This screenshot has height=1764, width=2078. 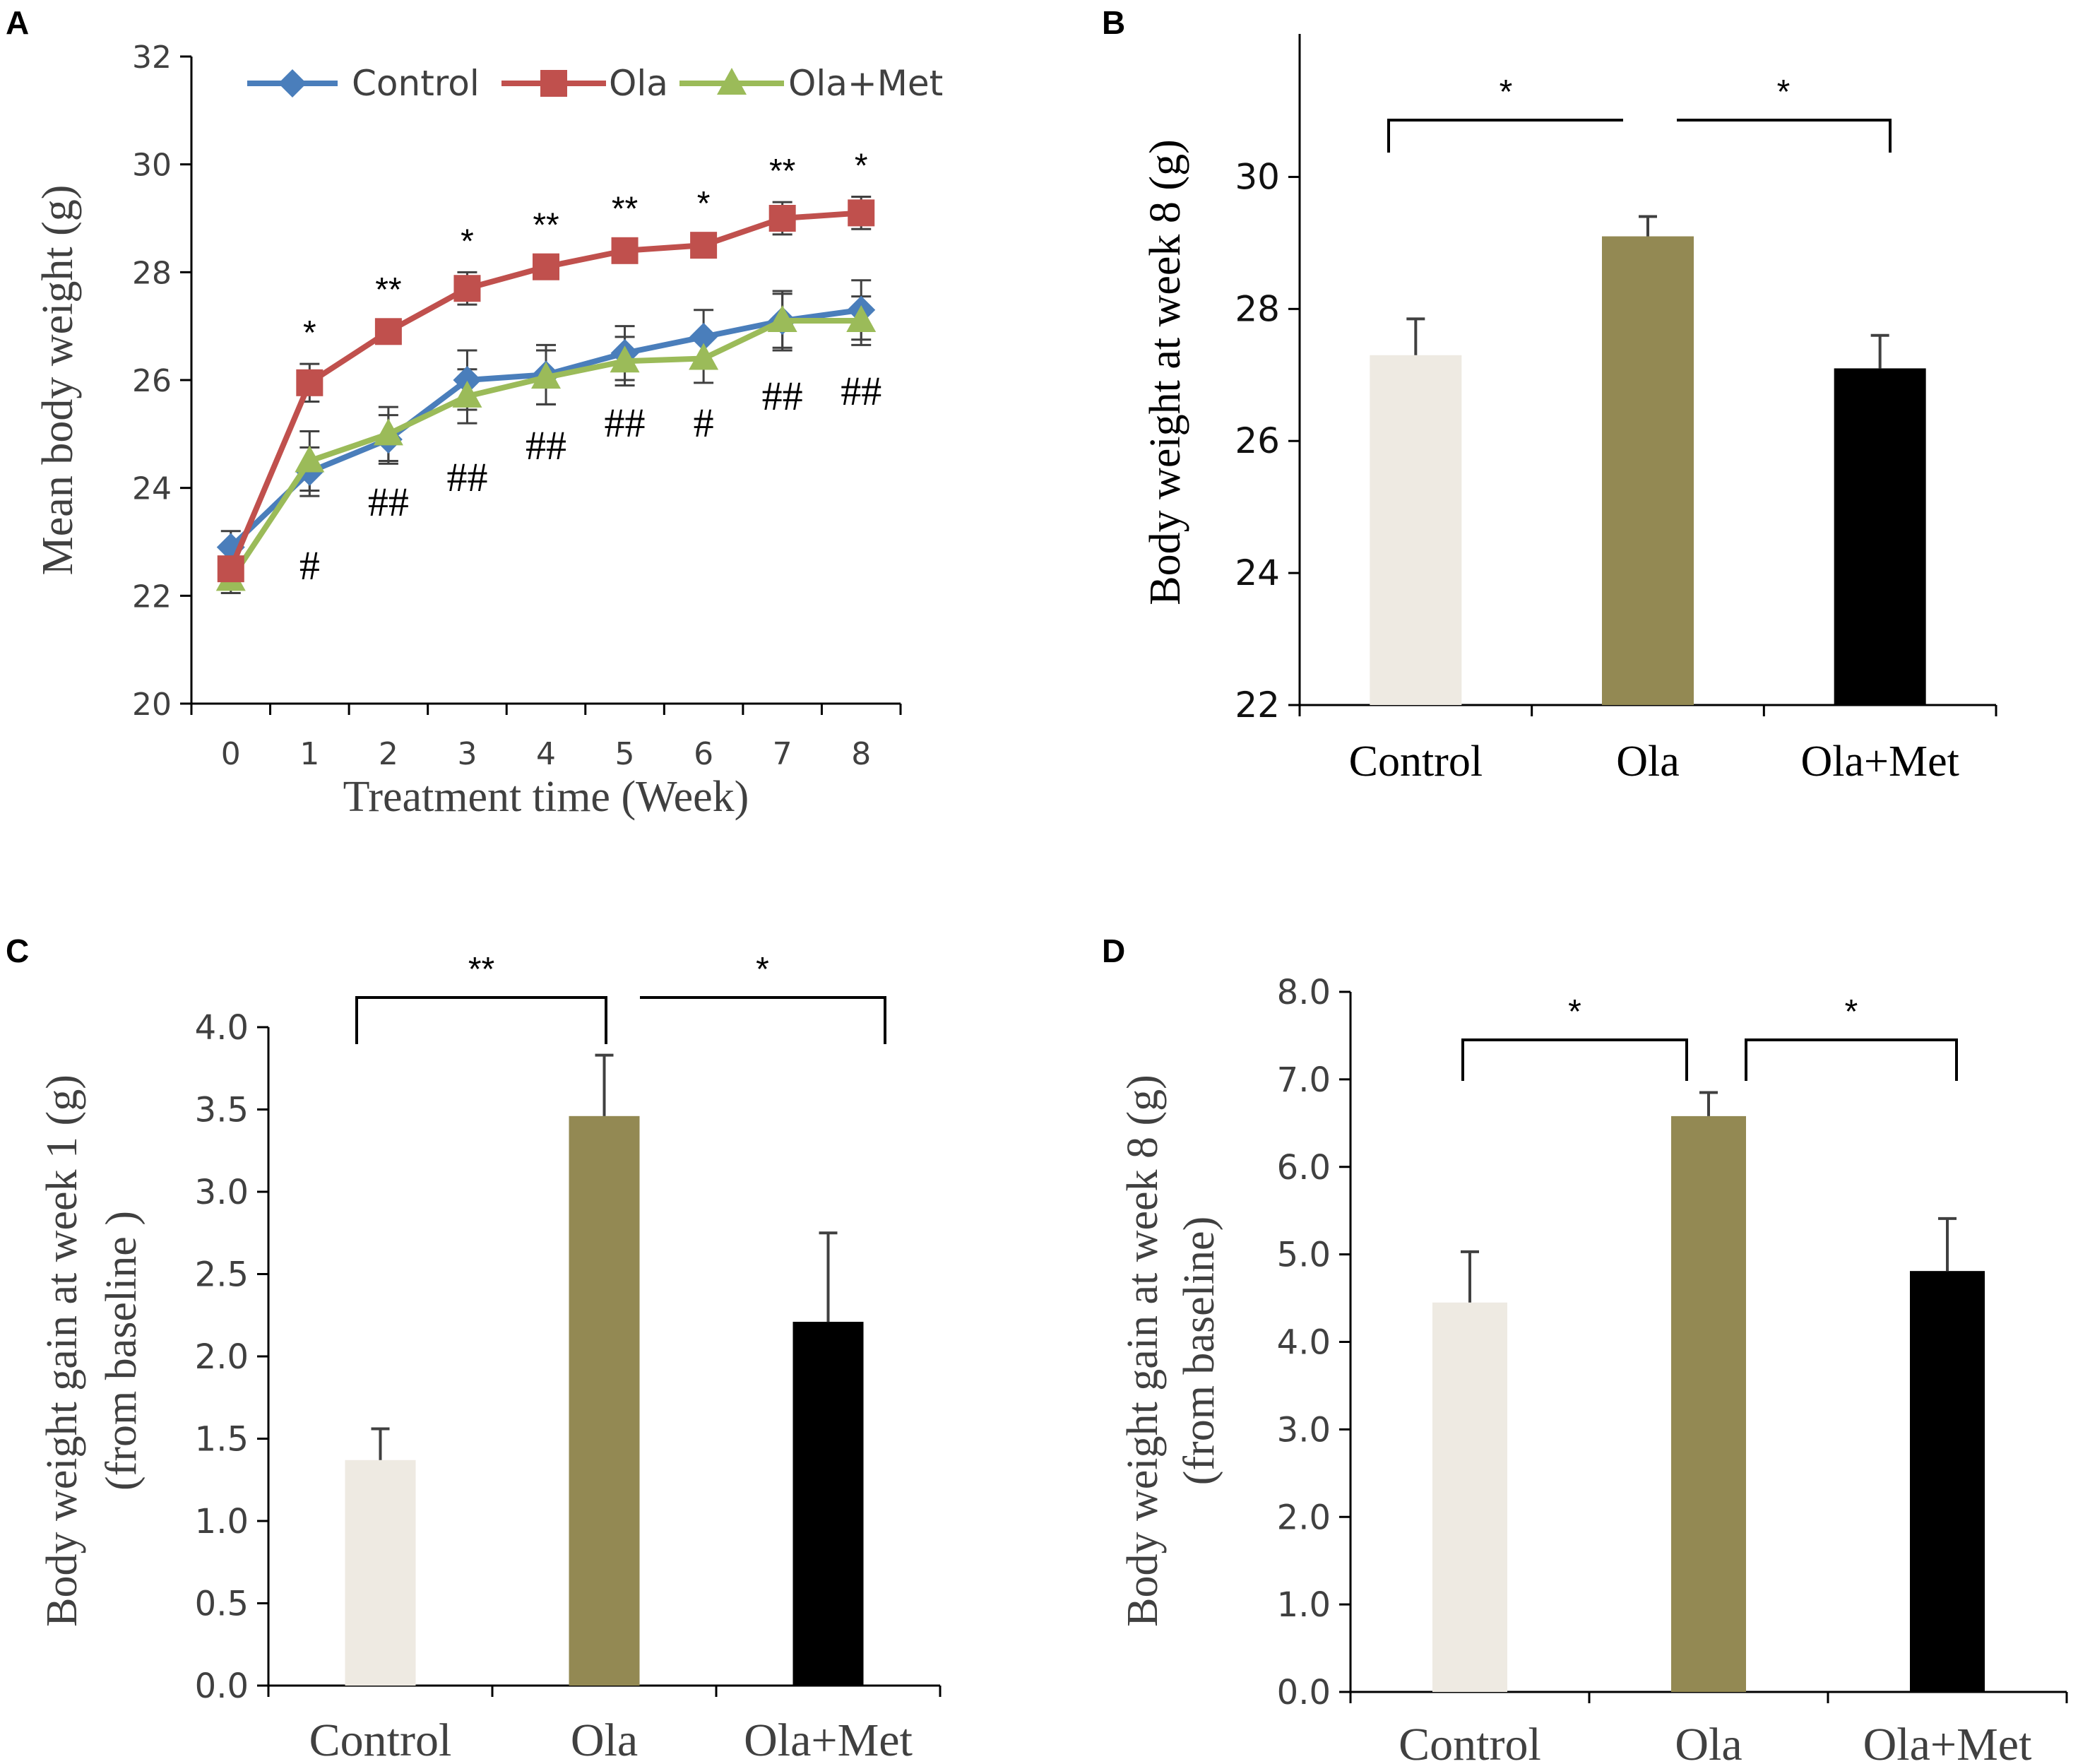 I want to click on x-tick-label: 2, so click(x=388, y=754).